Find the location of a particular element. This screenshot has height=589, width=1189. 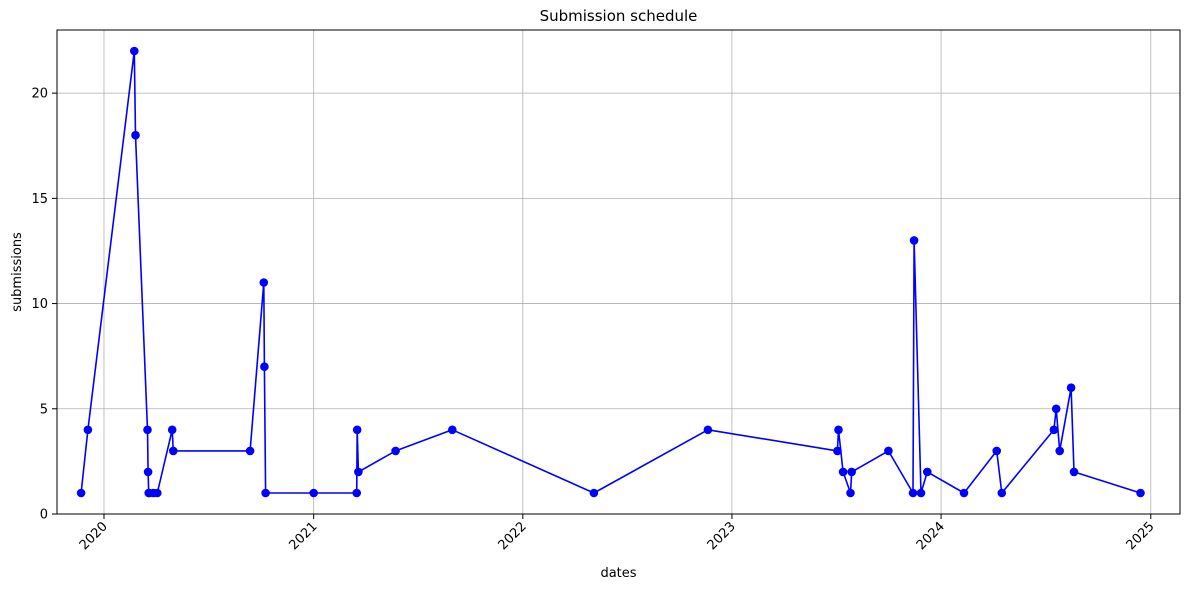

y-tick-label: 15 is located at coordinates (39, 199).